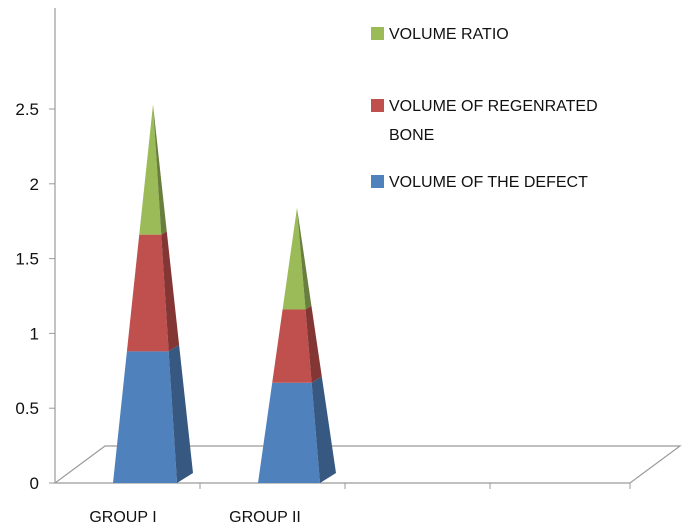  Describe the element at coordinates (411, 135) in the screenshot. I see `legend-label: BONE` at that location.